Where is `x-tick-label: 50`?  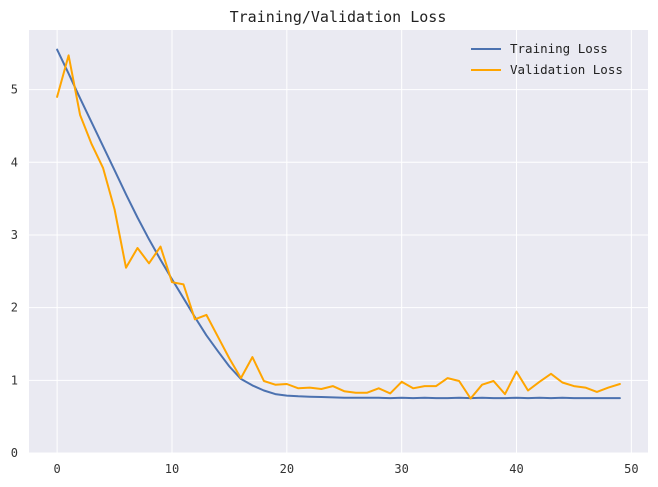 x-tick-label: 50 is located at coordinates (631, 469).